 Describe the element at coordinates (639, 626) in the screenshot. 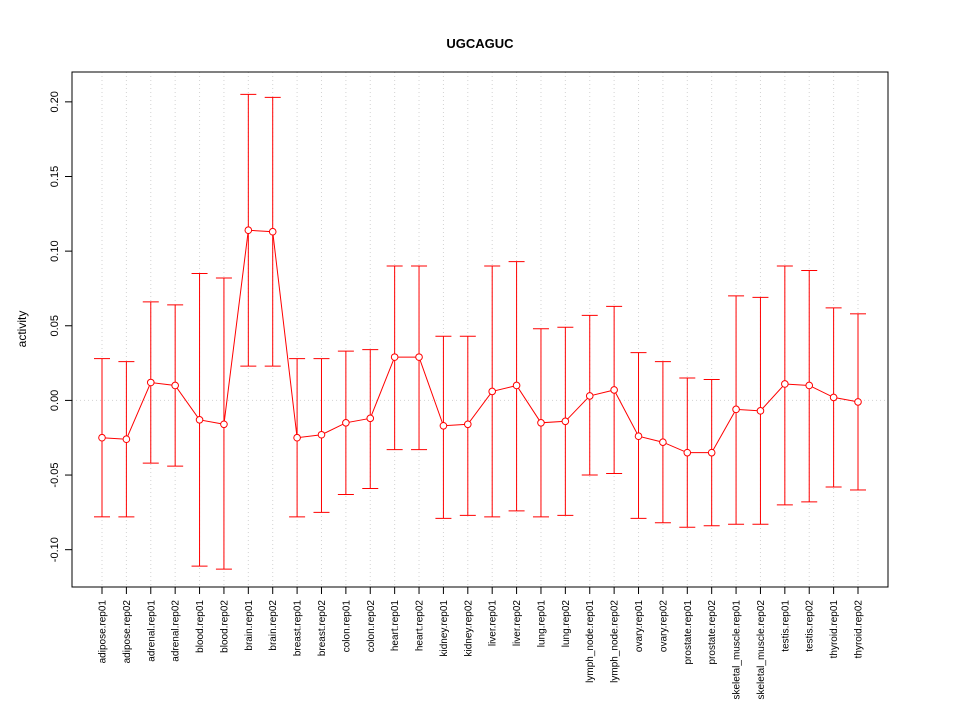

I see `x-tick-label: ovary.rep01` at that location.